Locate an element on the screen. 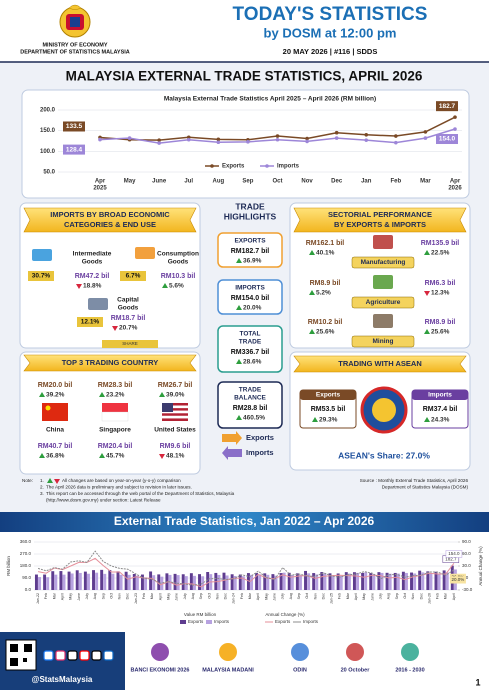 The width and height of the screenshot is (489, 690). logo-mark is located at coordinates (160, 652).